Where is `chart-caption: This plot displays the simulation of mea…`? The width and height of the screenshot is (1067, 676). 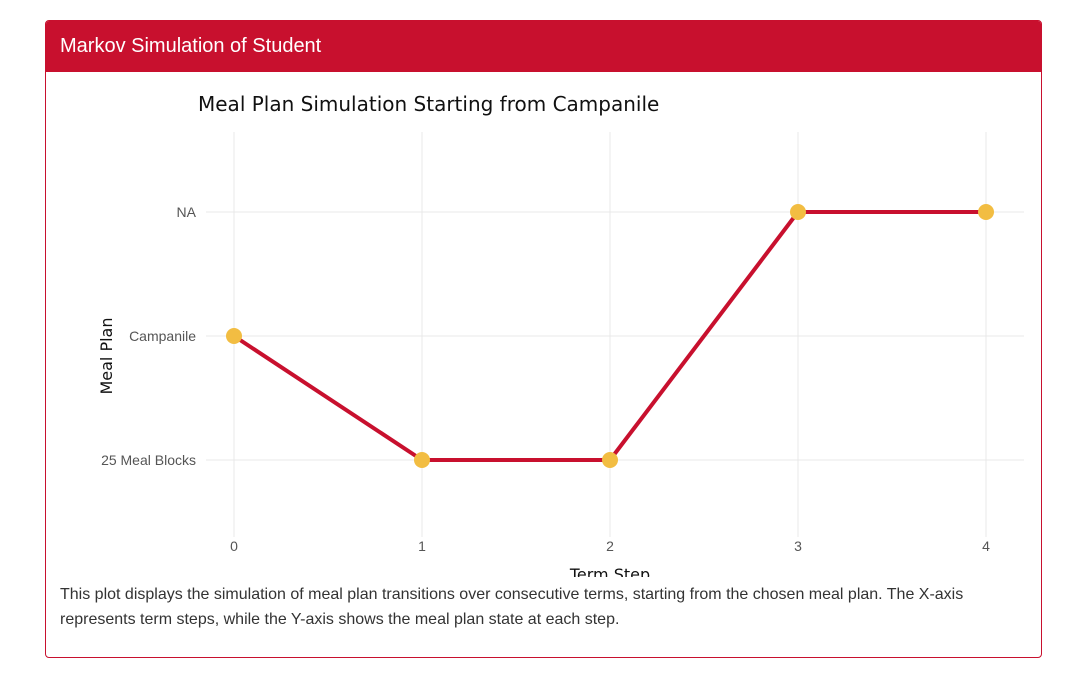 chart-caption: This plot displays the simulation of mea… is located at coordinates (512, 607).